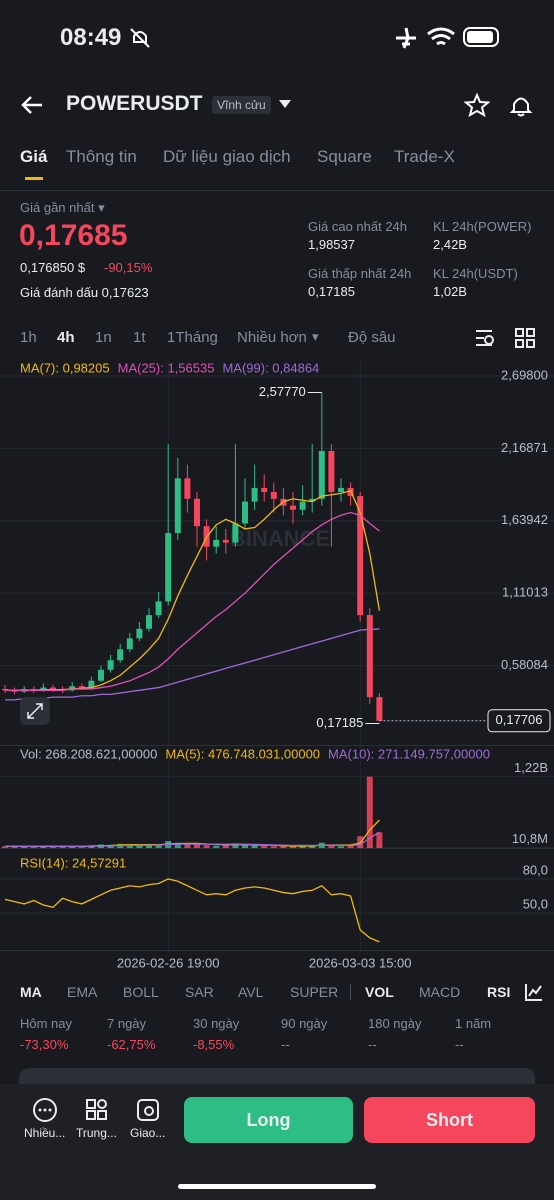 The width and height of the screenshot is (554, 1200). Describe the element at coordinates (360, 273) in the screenshot. I see `stat-label: Giá thấp nhất 24h` at that location.